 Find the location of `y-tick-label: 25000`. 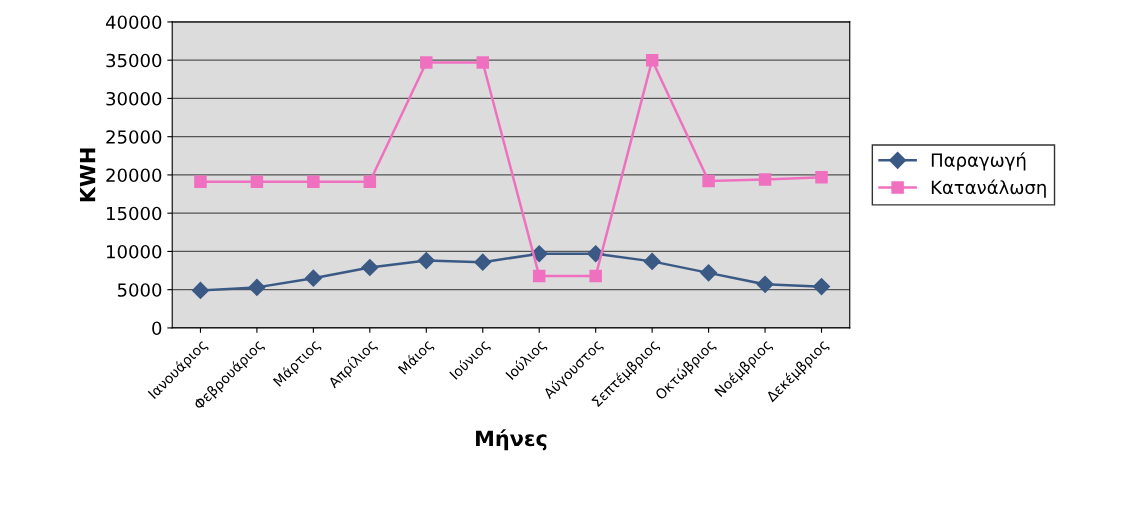

y-tick-label: 25000 is located at coordinates (134, 137).